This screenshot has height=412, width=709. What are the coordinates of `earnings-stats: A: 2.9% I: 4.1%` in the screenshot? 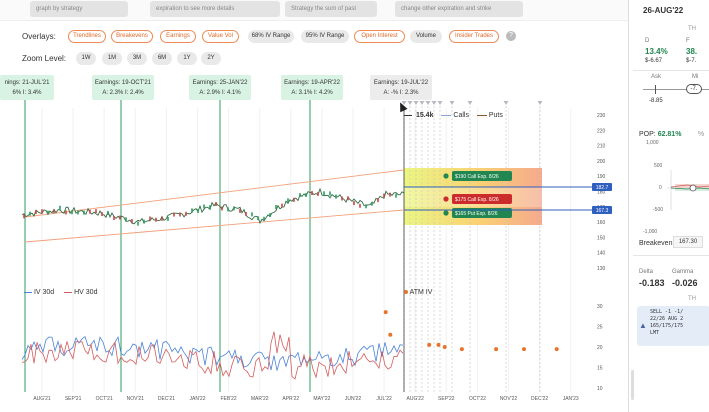 It's located at (220, 93).